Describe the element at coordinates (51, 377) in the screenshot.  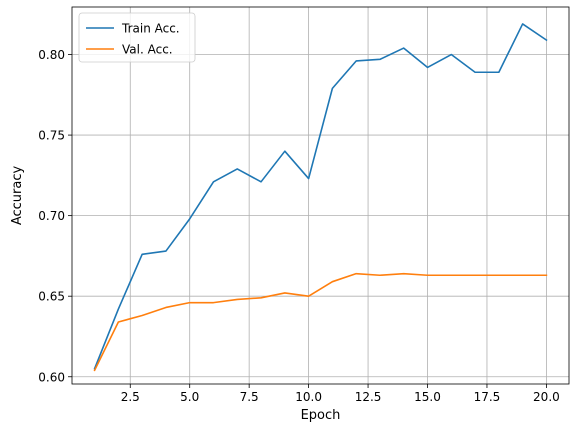
I see `y-tick-label: 0.60` at that location.